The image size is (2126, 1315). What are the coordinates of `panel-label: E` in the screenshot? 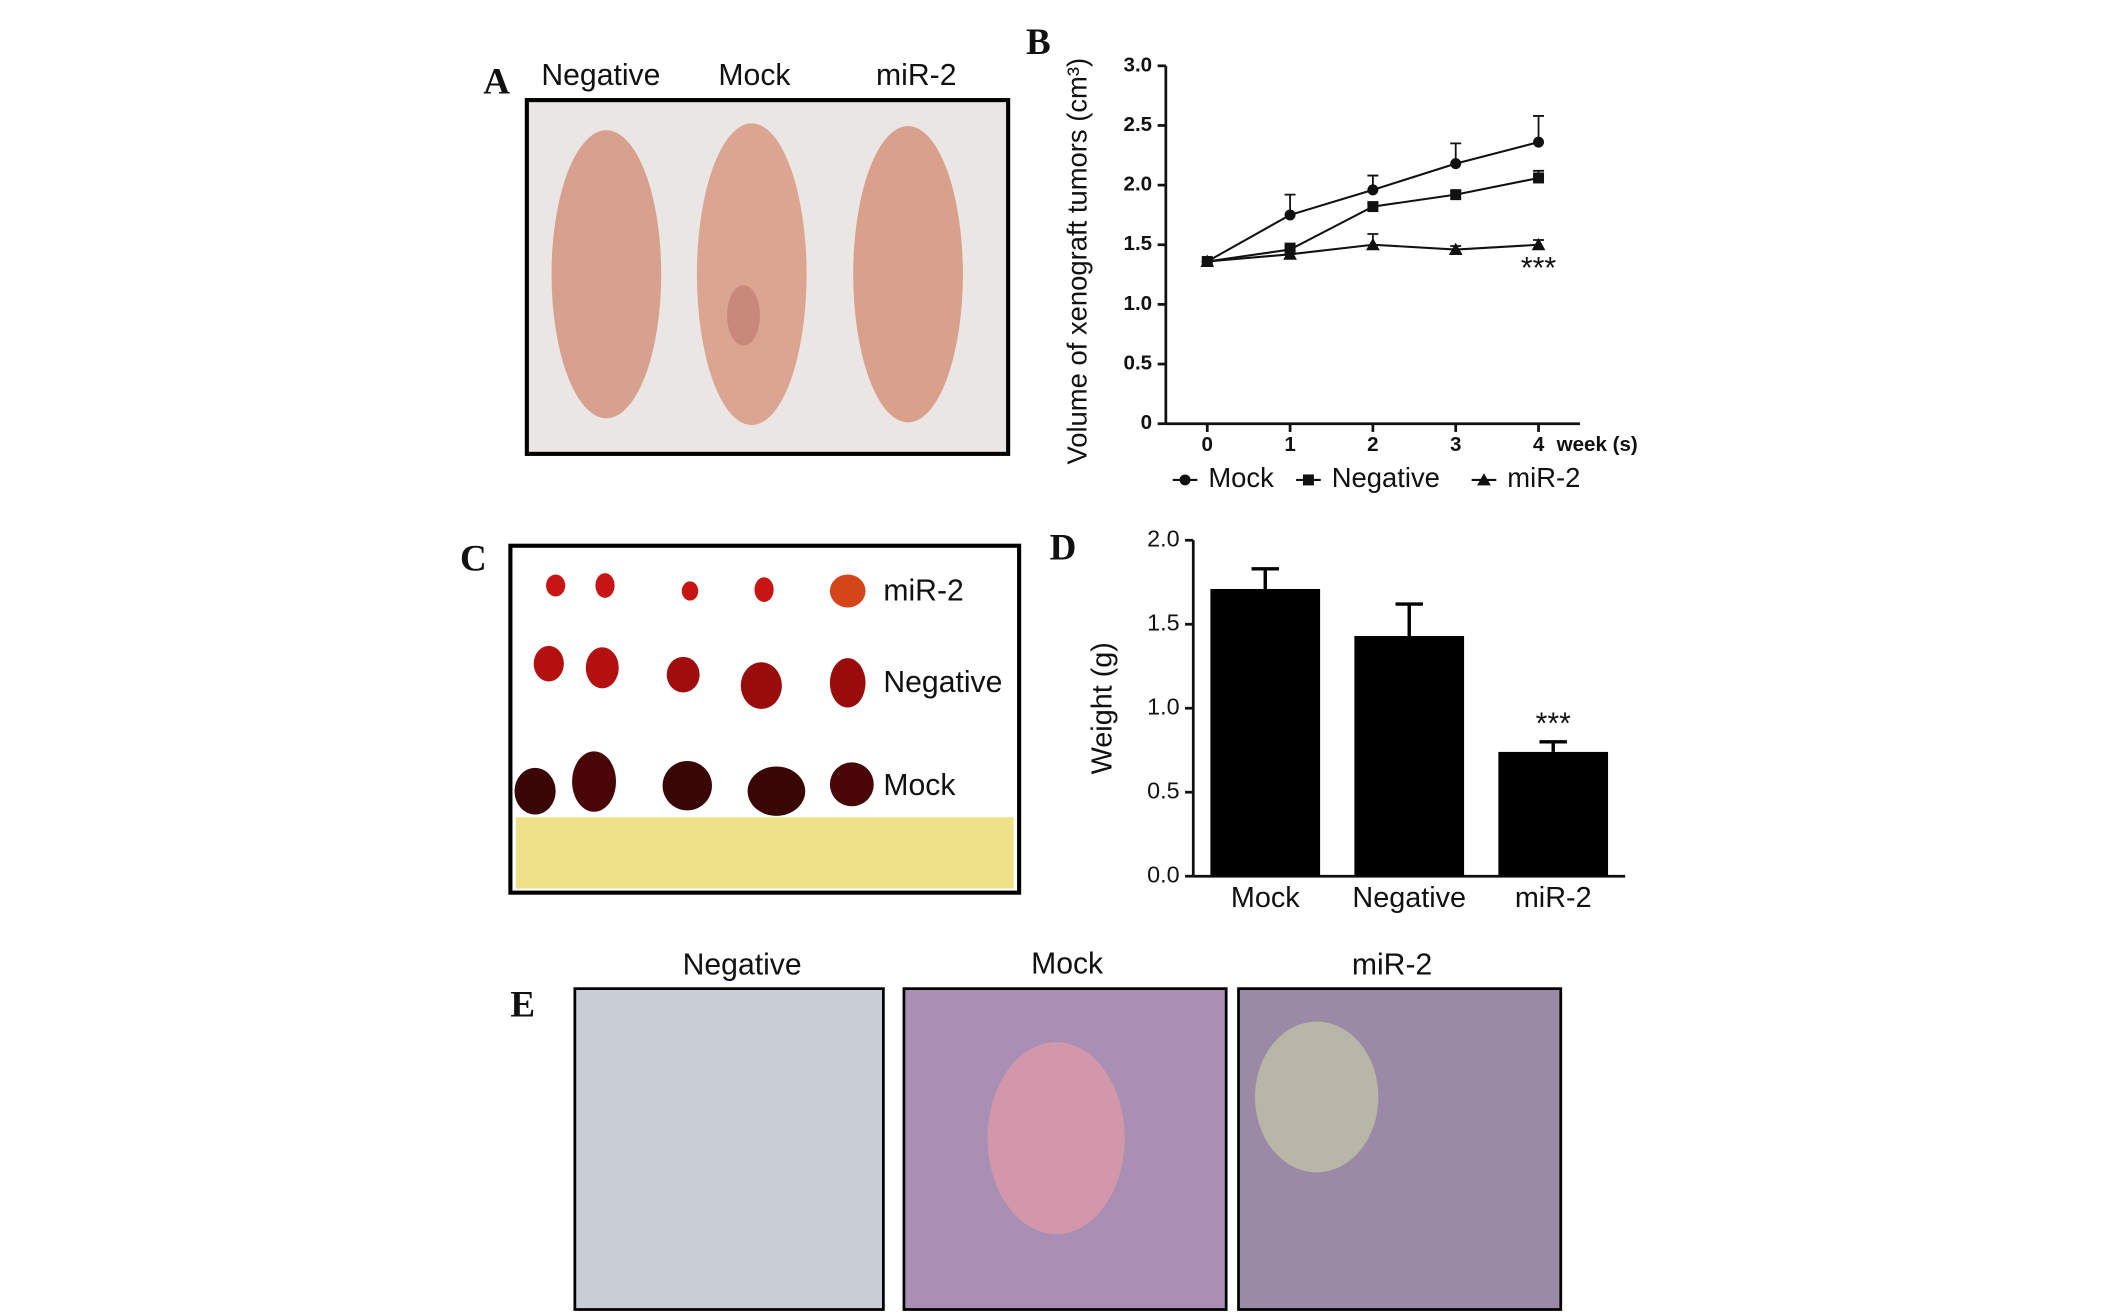 It's located at (522, 1004).